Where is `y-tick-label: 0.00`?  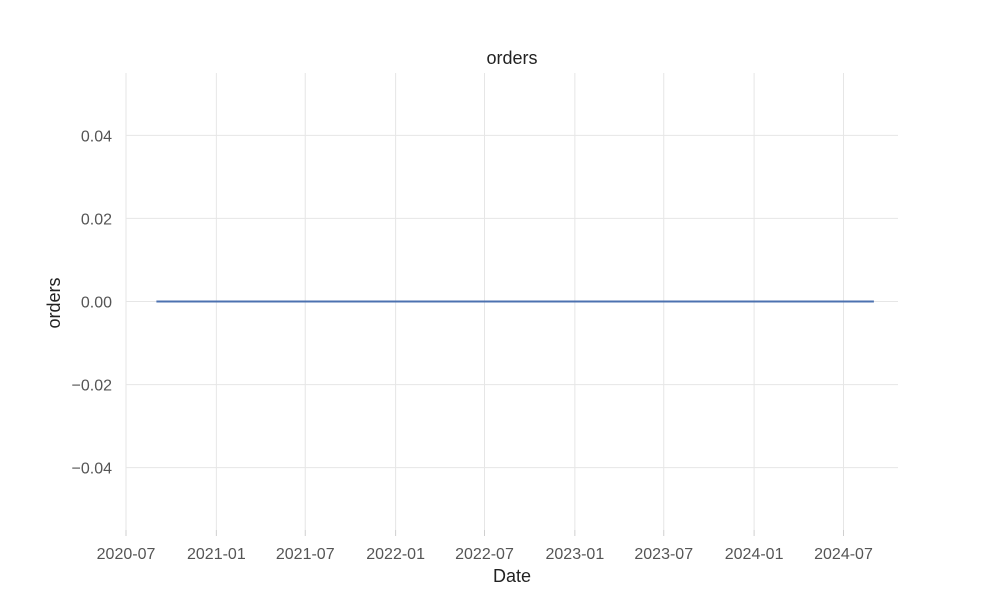 y-tick-label: 0.00 is located at coordinates (96, 303).